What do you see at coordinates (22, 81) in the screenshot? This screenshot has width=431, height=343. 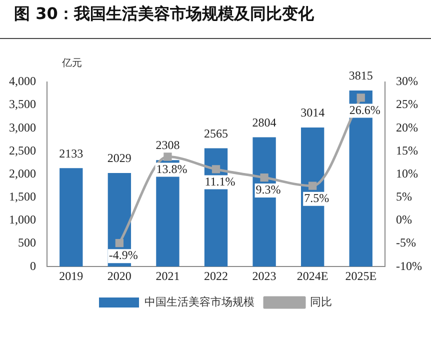 I see `y-tick-label: 4,000` at bounding box center [22, 81].